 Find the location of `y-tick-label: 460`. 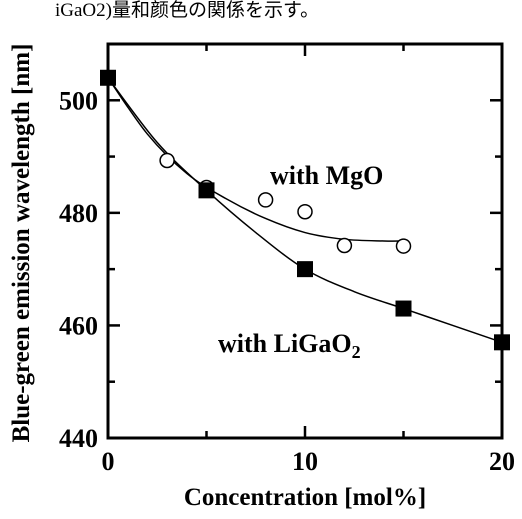

y-tick-label: 460 is located at coordinates (78, 325).